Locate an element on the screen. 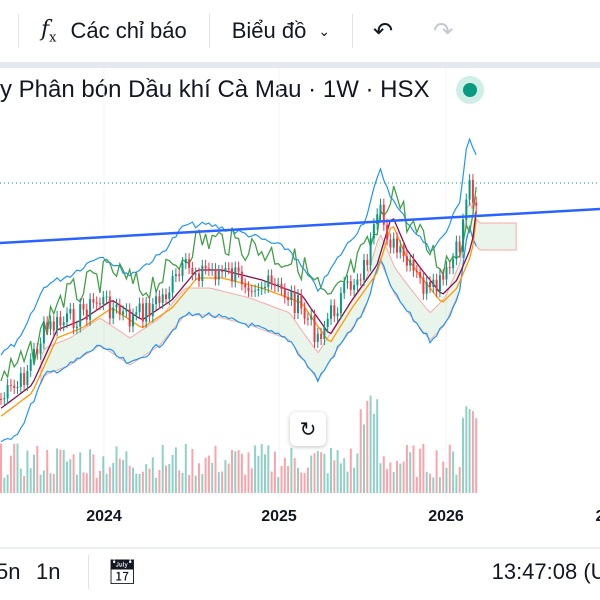 The width and height of the screenshot is (600, 600). chevron-down-icon: ⌄ is located at coordinates (324, 30).